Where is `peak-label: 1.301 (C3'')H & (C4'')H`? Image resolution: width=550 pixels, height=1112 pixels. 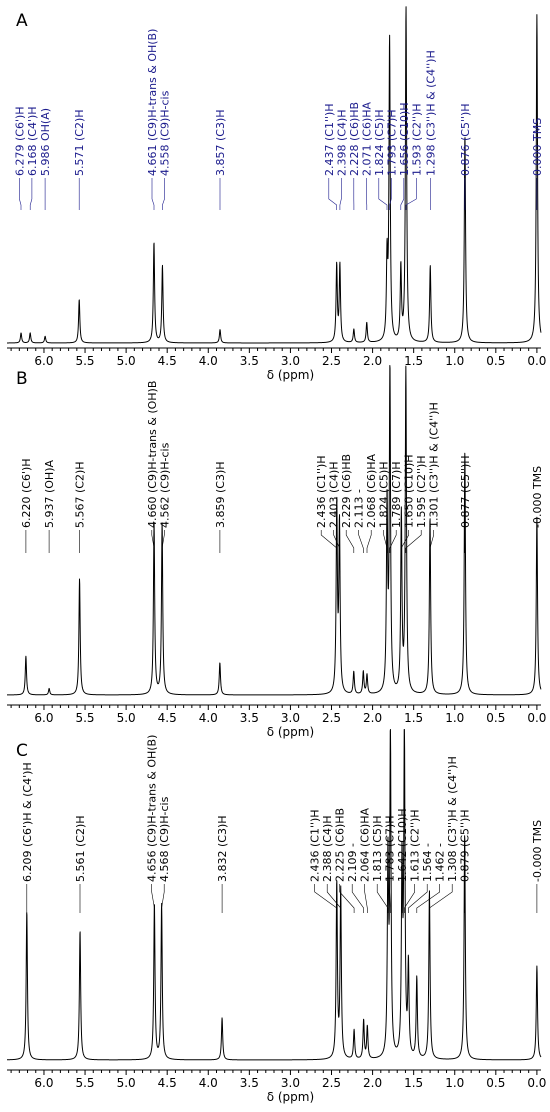 peak-label: 1.301 (C3'')H & (C4'')H is located at coordinates (434, 465).